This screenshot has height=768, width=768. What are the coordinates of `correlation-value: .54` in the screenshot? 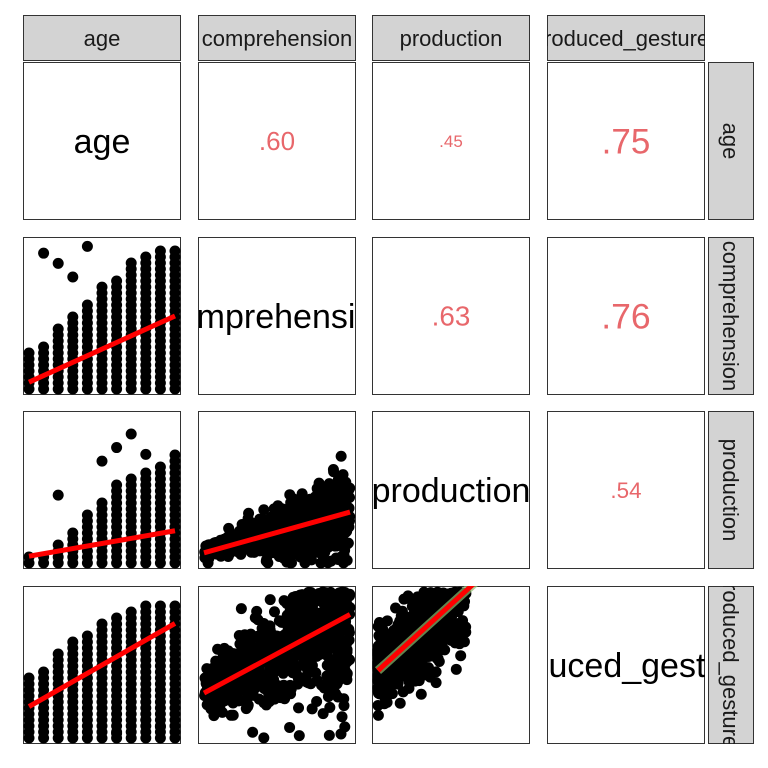 It's located at (625, 490).